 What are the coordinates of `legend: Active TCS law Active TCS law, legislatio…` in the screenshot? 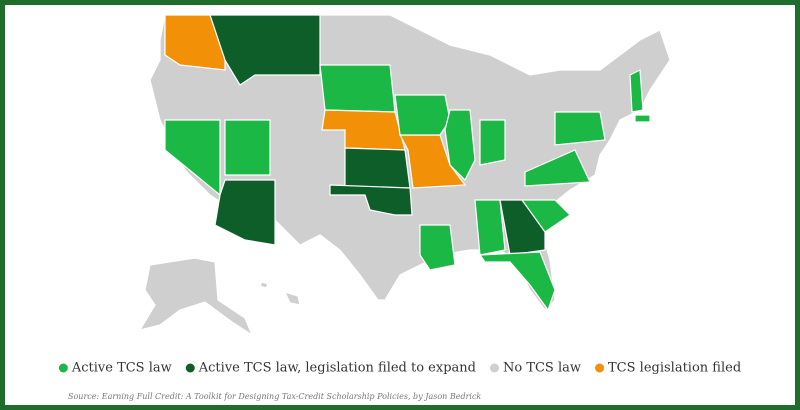 It's located at (399, 368).